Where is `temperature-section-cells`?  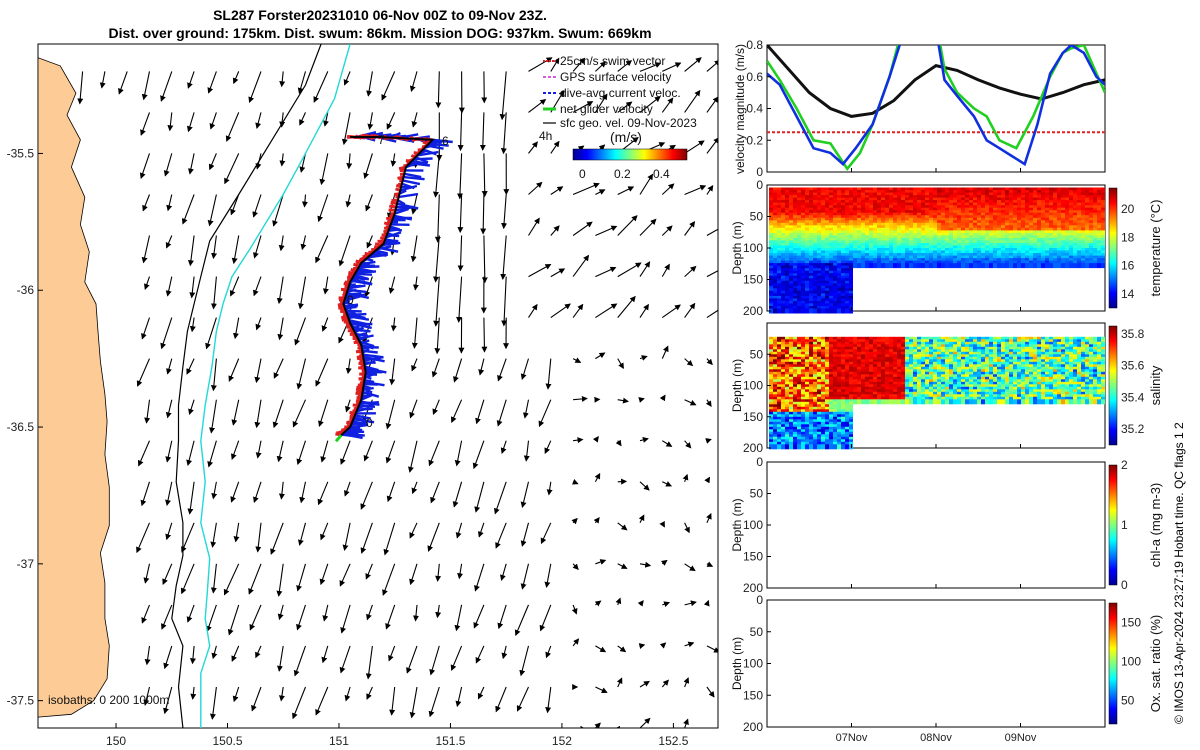 temperature-section-cells is located at coordinates (937, 250).